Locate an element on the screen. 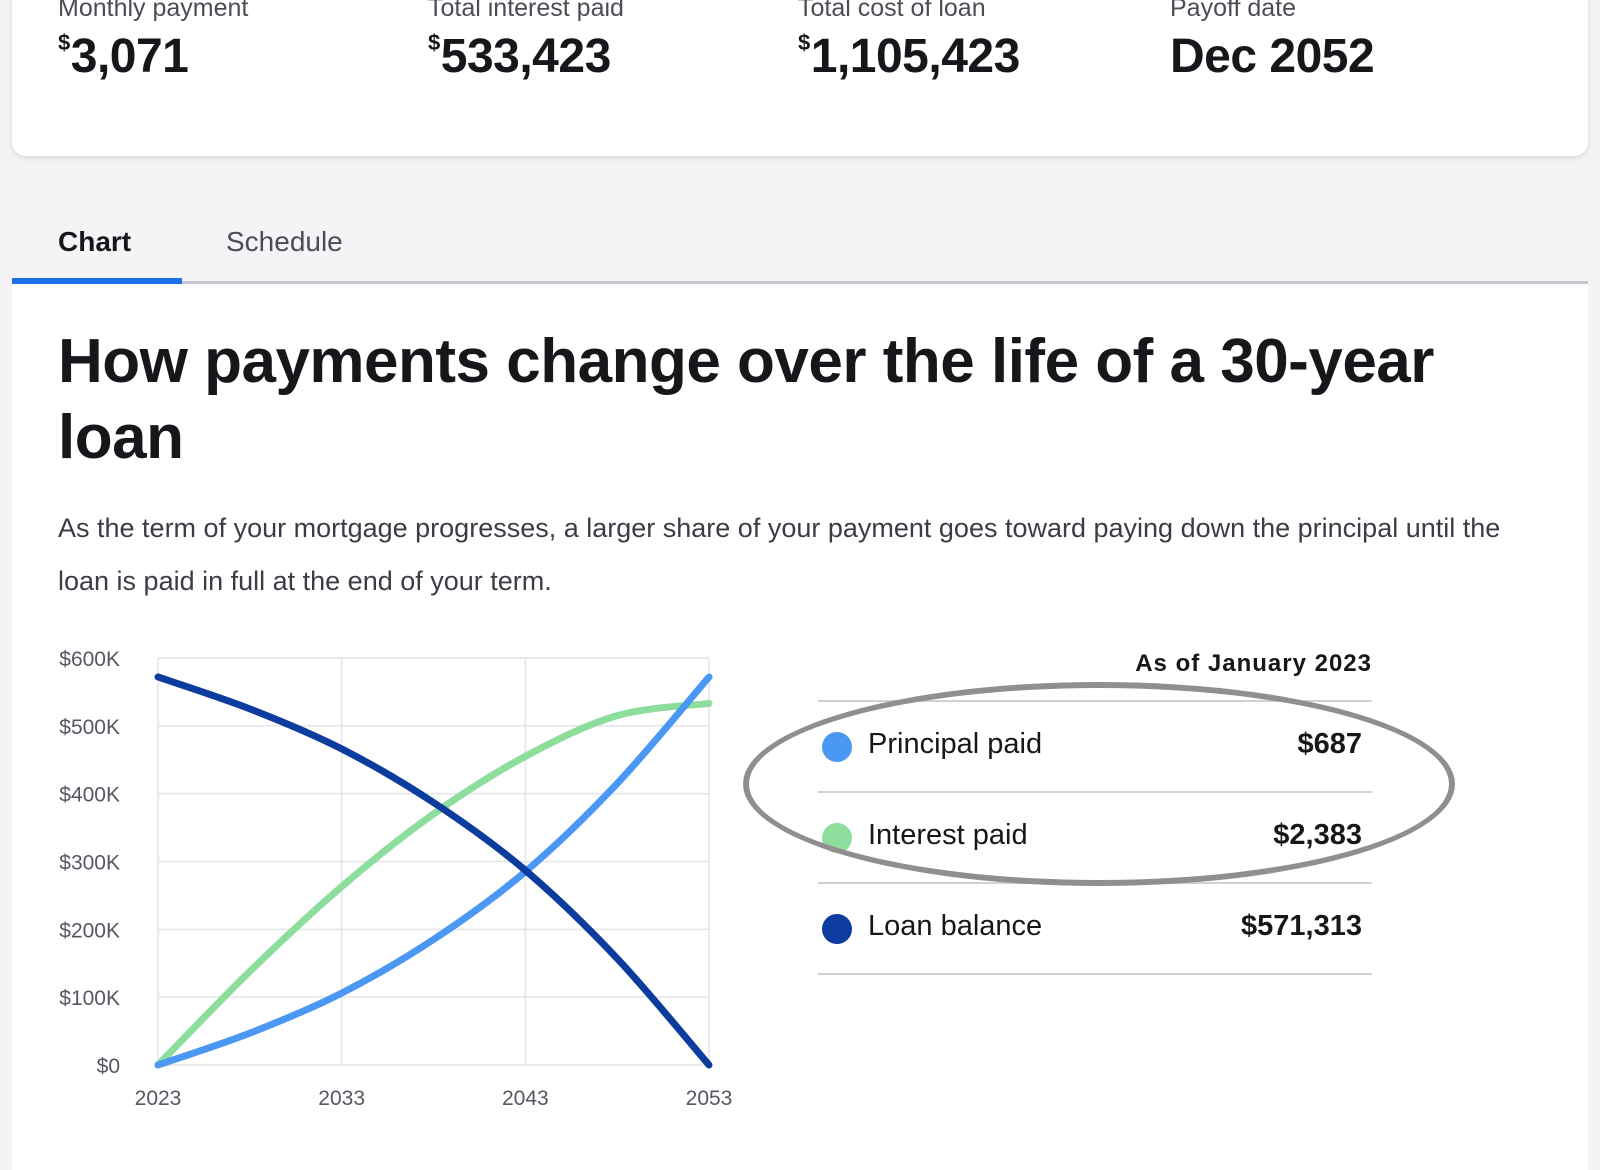  view-tabs: Chart Schedule is located at coordinates (800, 248).